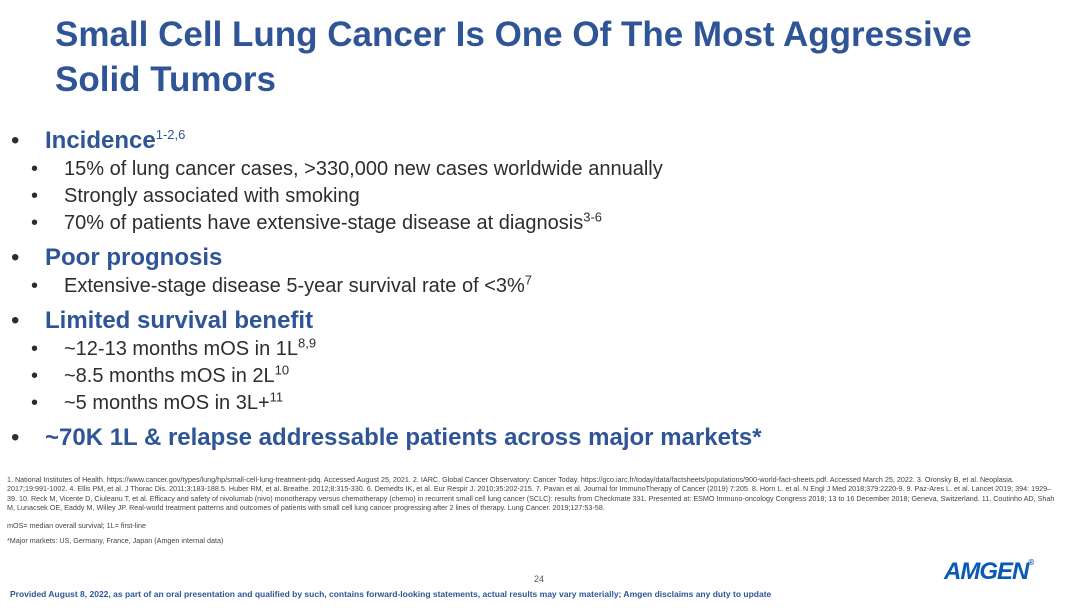 Image resolution: width=1080 pixels, height=614 pixels. What do you see at coordinates (540, 349) in the screenshot?
I see `list-item: • ~12-13 months mOS in 1L8,9` at bounding box center [540, 349].